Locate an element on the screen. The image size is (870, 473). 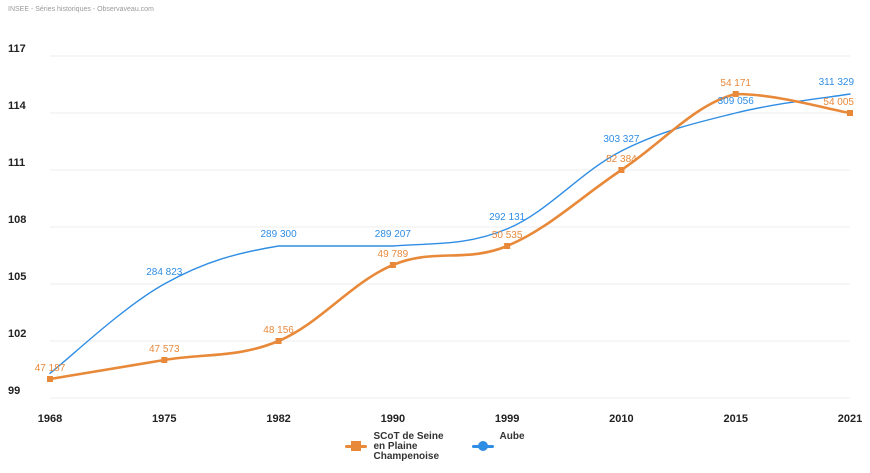
data-label-scot: 48 156 is located at coordinates (278, 330).